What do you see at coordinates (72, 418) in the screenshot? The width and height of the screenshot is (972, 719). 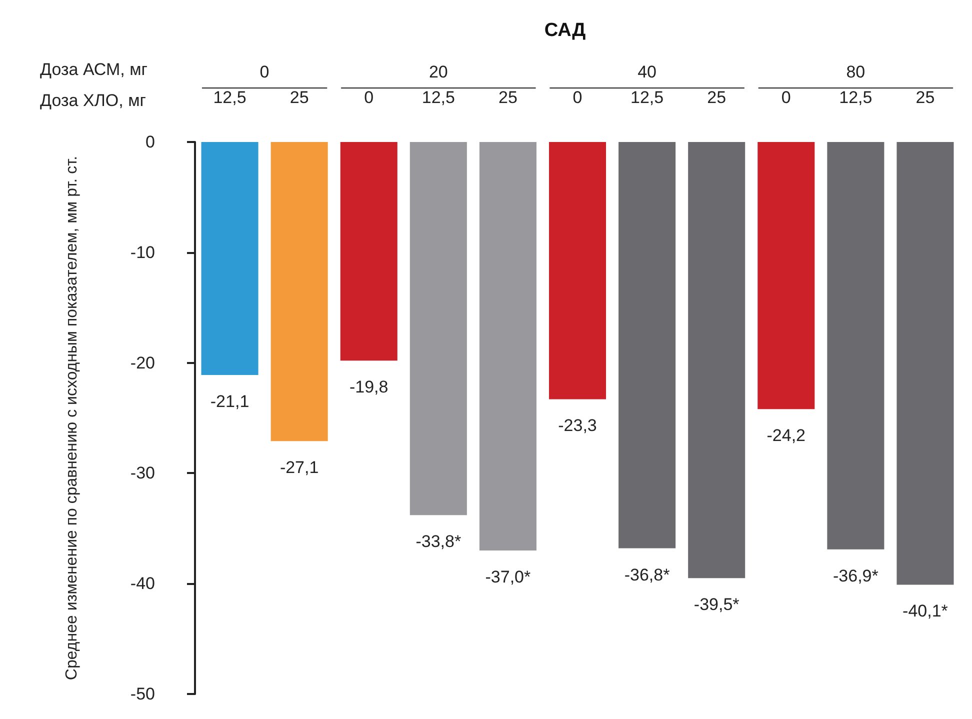 I see `y-axis-title: Среднее изменение по сравнению с исходным показателем, мм рт. ст.` at bounding box center [72, 418].